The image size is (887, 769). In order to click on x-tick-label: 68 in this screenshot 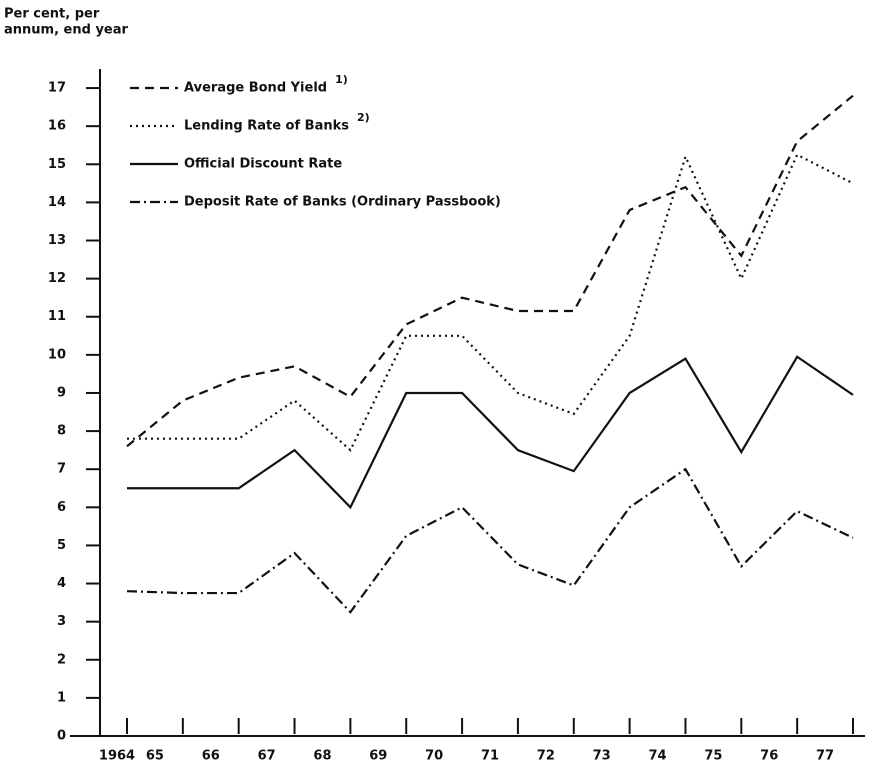, I will do `click(322, 756)`.